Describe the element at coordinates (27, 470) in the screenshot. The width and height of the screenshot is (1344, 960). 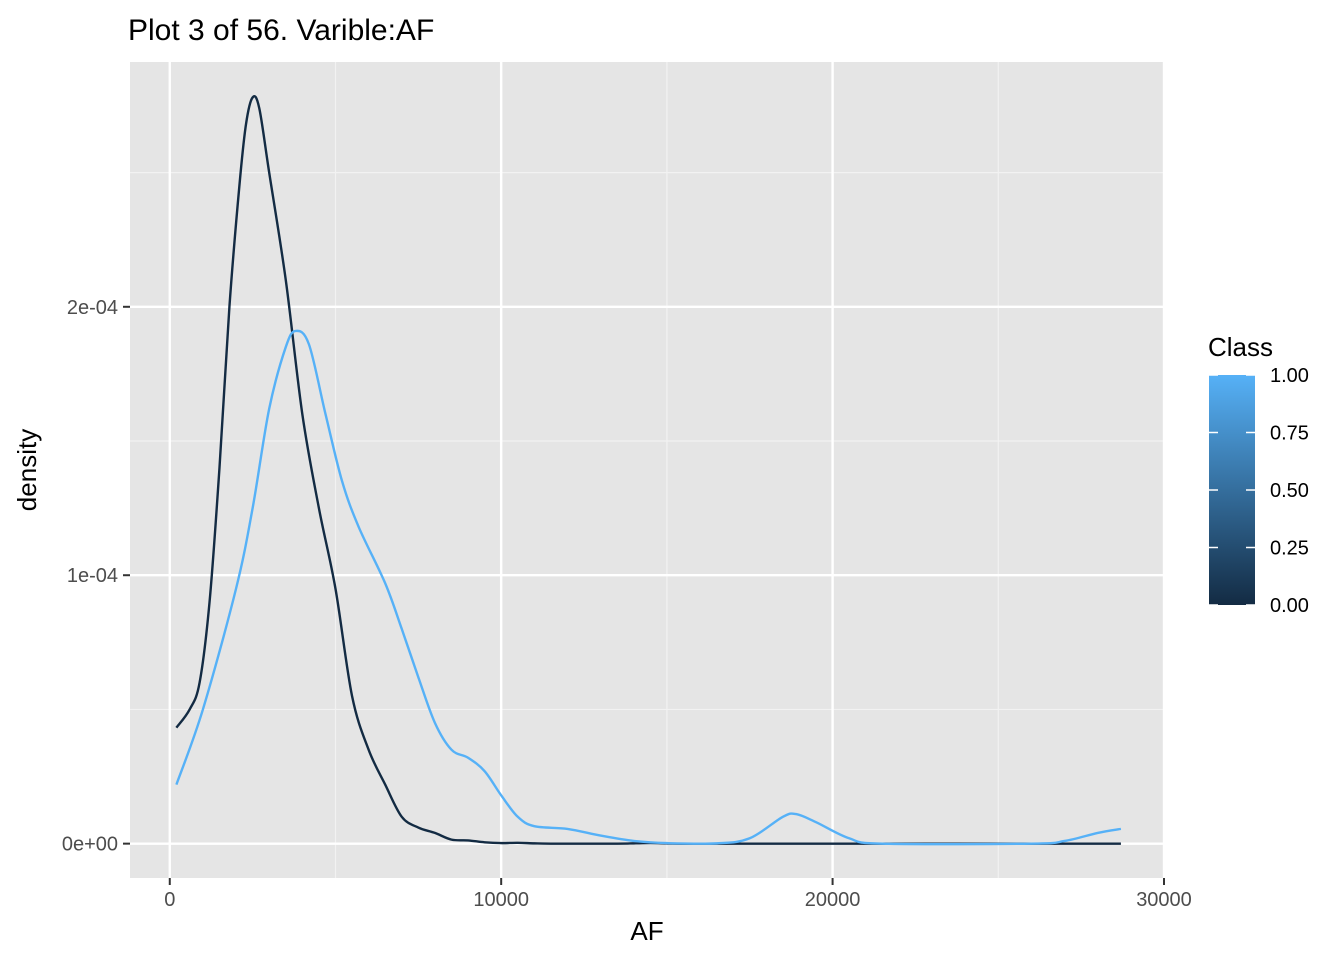
I see `y-axis-title: density` at that location.